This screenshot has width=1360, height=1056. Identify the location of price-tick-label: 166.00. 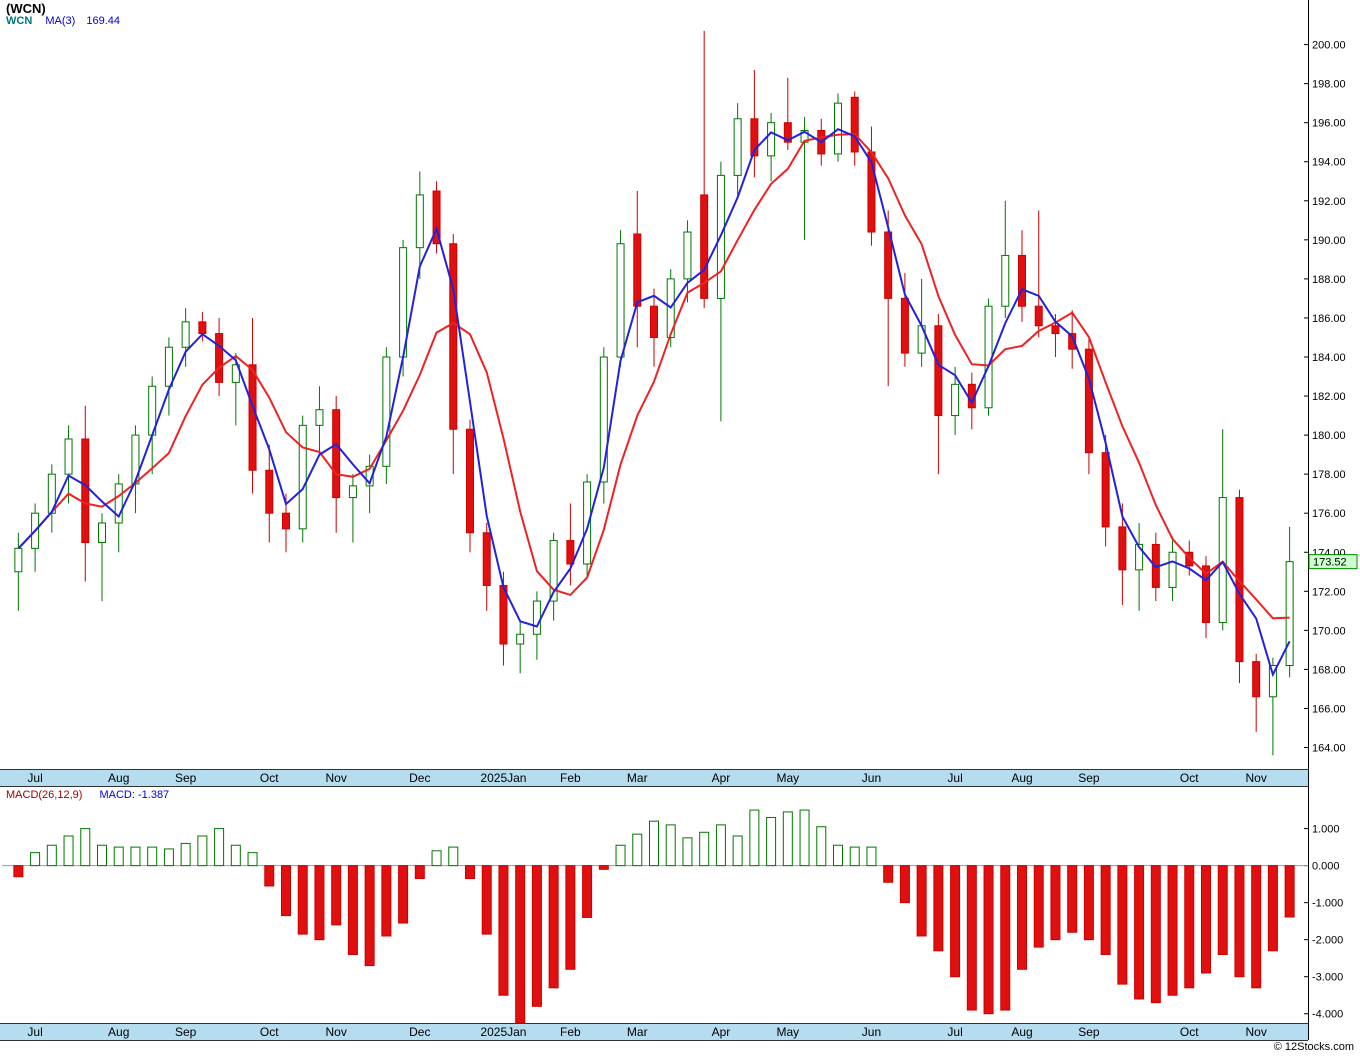
(1329, 709).